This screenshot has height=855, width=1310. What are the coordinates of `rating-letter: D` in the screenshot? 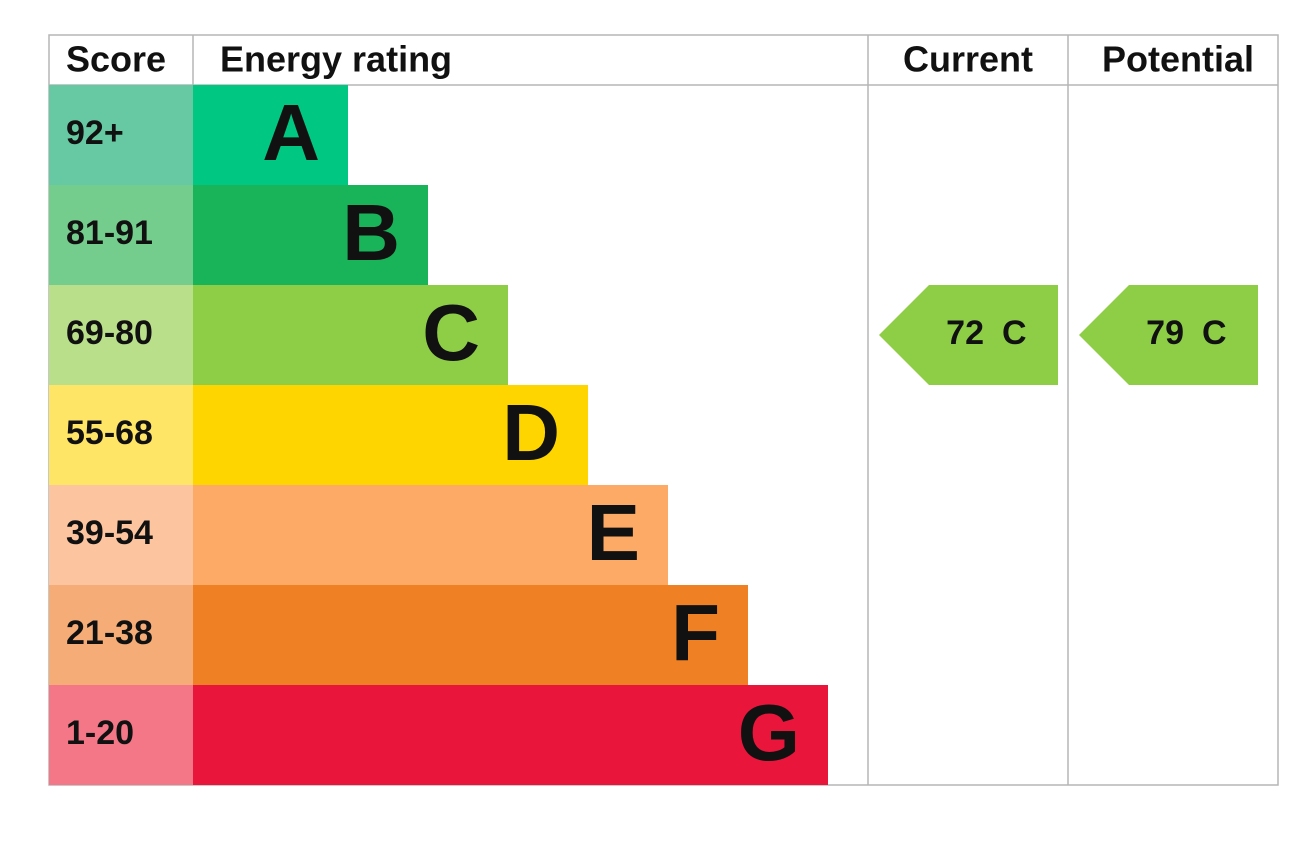 It's located at (531, 432).